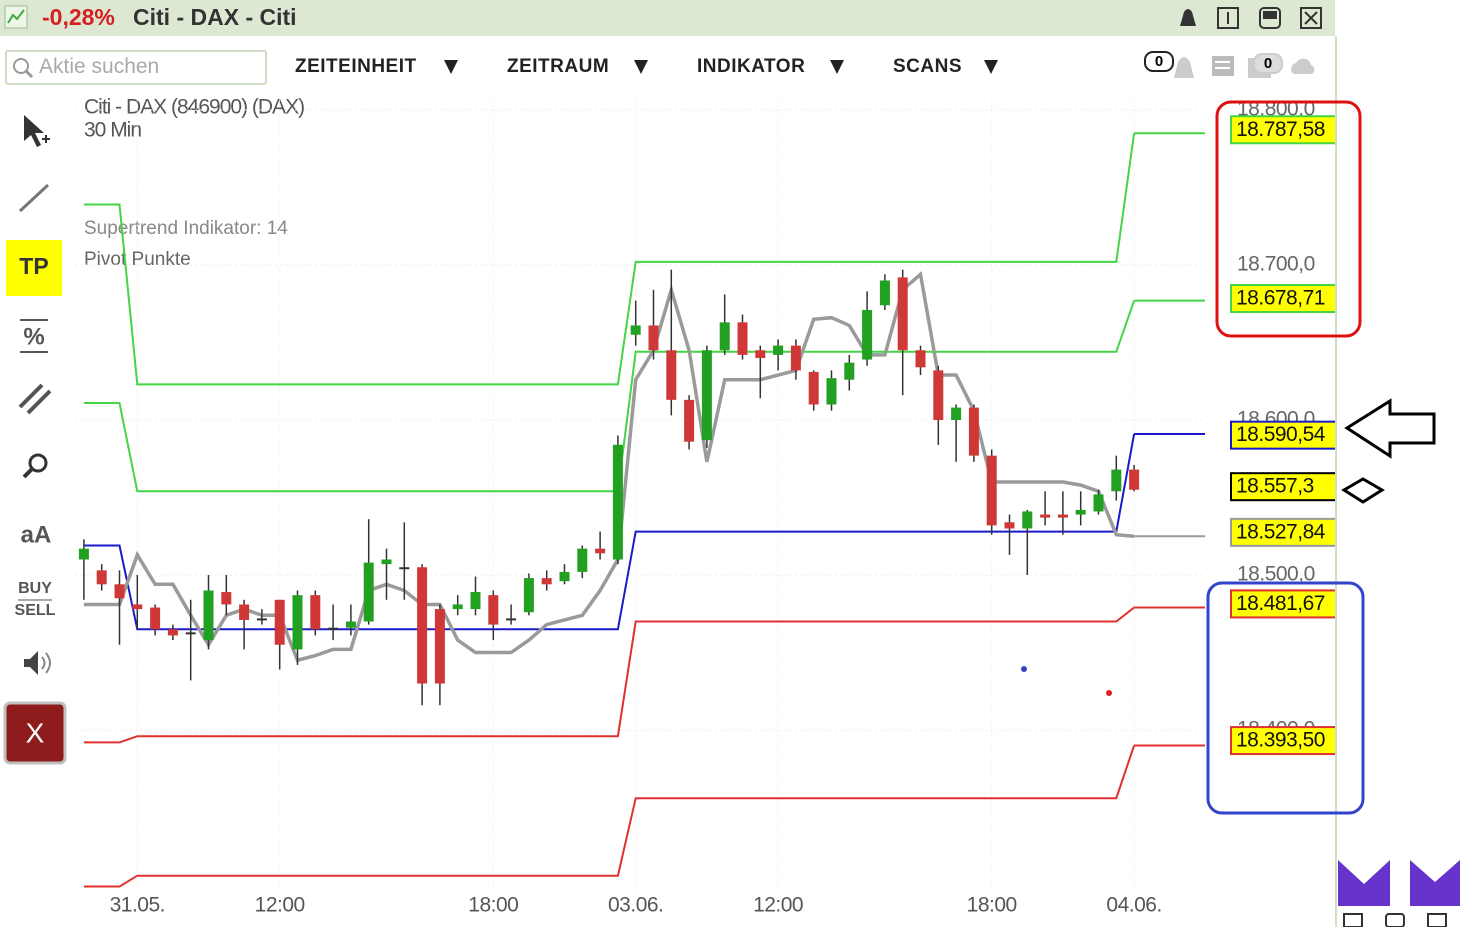 Image resolution: width=1460 pixels, height=927 pixels. What do you see at coordinates (1159, 61) in the screenshot?
I see `alert-badge: 0` at bounding box center [1159, 61].